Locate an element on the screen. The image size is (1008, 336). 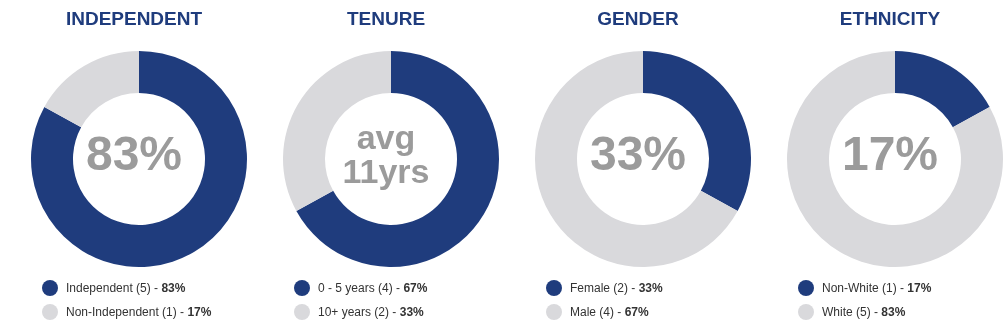
legend-label: Non-Independent (1) - is located at coordinates (125, 312).